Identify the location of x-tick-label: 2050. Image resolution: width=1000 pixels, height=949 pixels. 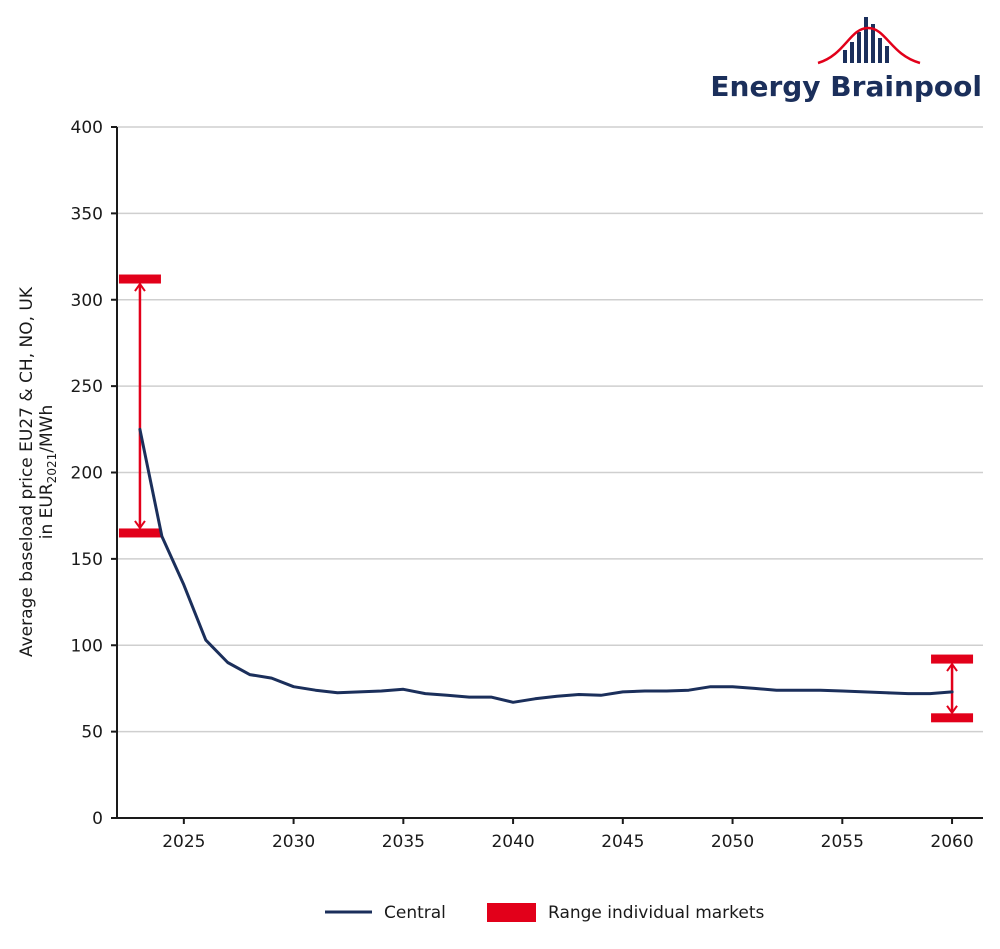
(732, 842).